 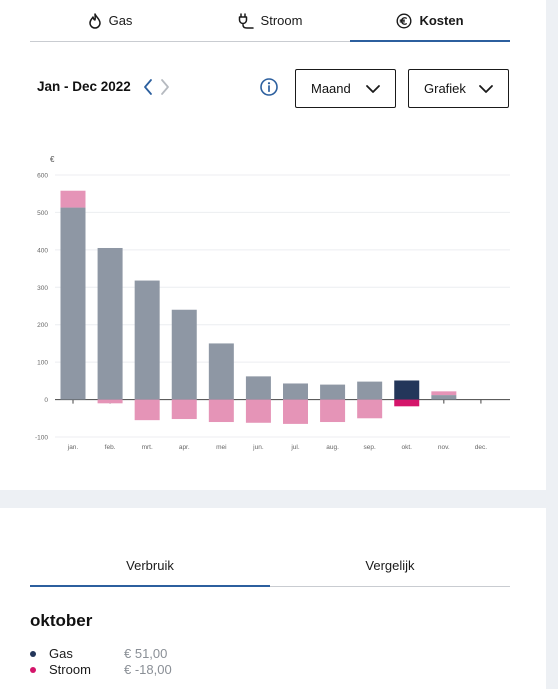 What do you see at coordinates (331, 88) in the screenshot?
I see `interval-select-value: Maand` at bounding box center [331, 88].